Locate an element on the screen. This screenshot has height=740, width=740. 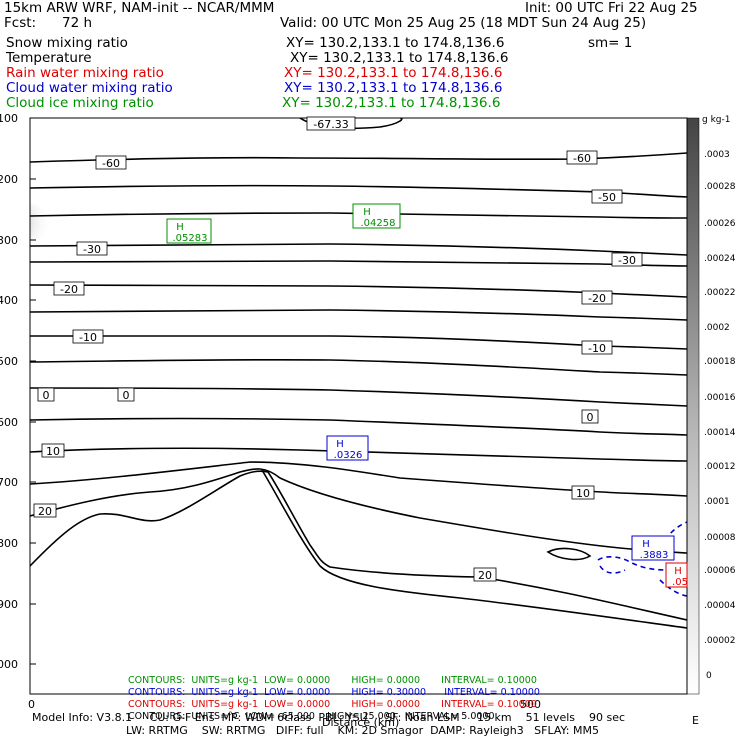
x-tick-label: 0 is located at coordinates (31, 704).